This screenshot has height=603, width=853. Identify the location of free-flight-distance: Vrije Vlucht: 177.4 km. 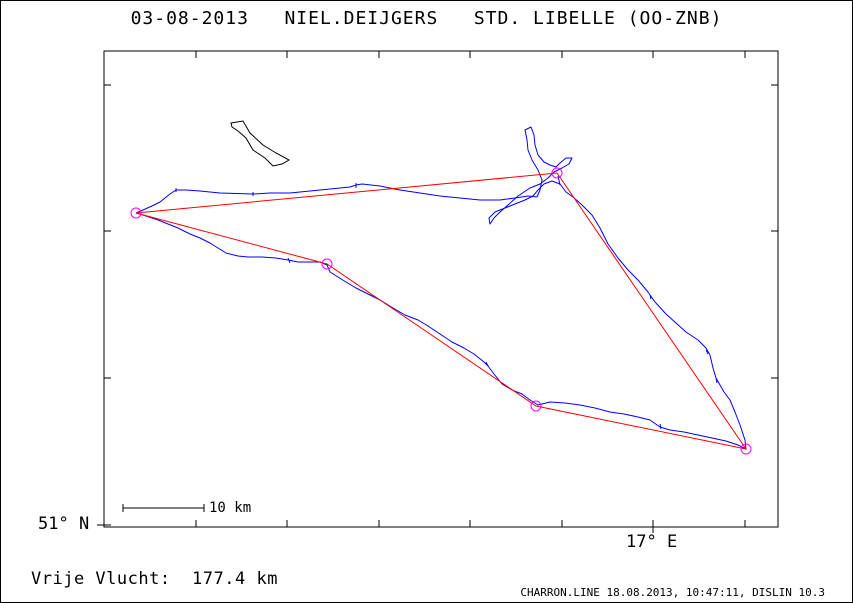
(154, 579).